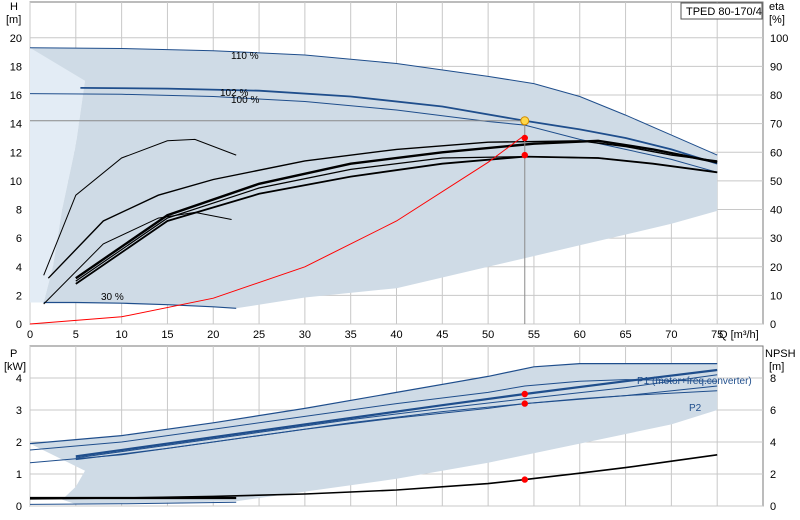 This screenshot has height=520, width=800. I want to click on head-axis-unit: [m], so click(13, 20).